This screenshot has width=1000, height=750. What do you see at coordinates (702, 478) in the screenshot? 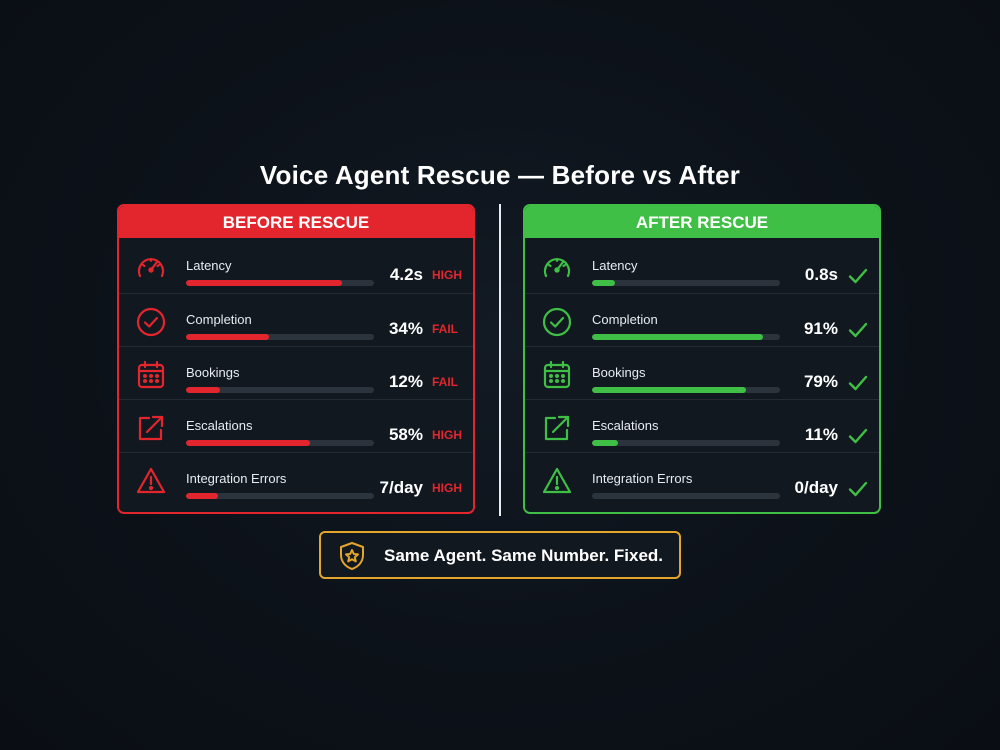
I see `after-row-integration-errors: Integration Errors 0/day` at bounding box center [702, 478].